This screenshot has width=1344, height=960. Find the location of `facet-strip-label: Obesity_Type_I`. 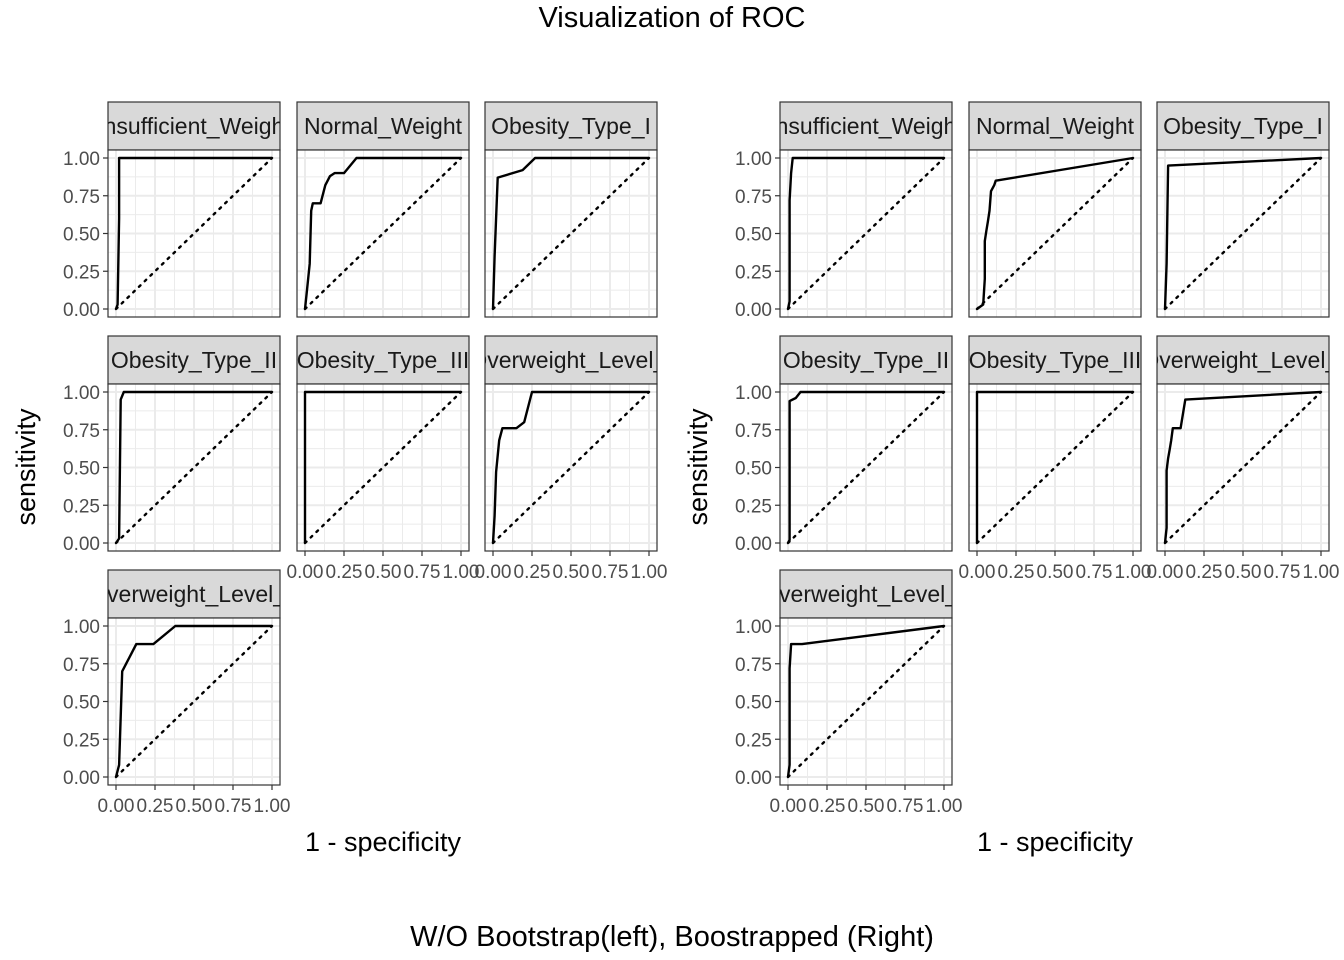

facet-strip-label: Obesity_Type_I is located at coordinates (571, 126).